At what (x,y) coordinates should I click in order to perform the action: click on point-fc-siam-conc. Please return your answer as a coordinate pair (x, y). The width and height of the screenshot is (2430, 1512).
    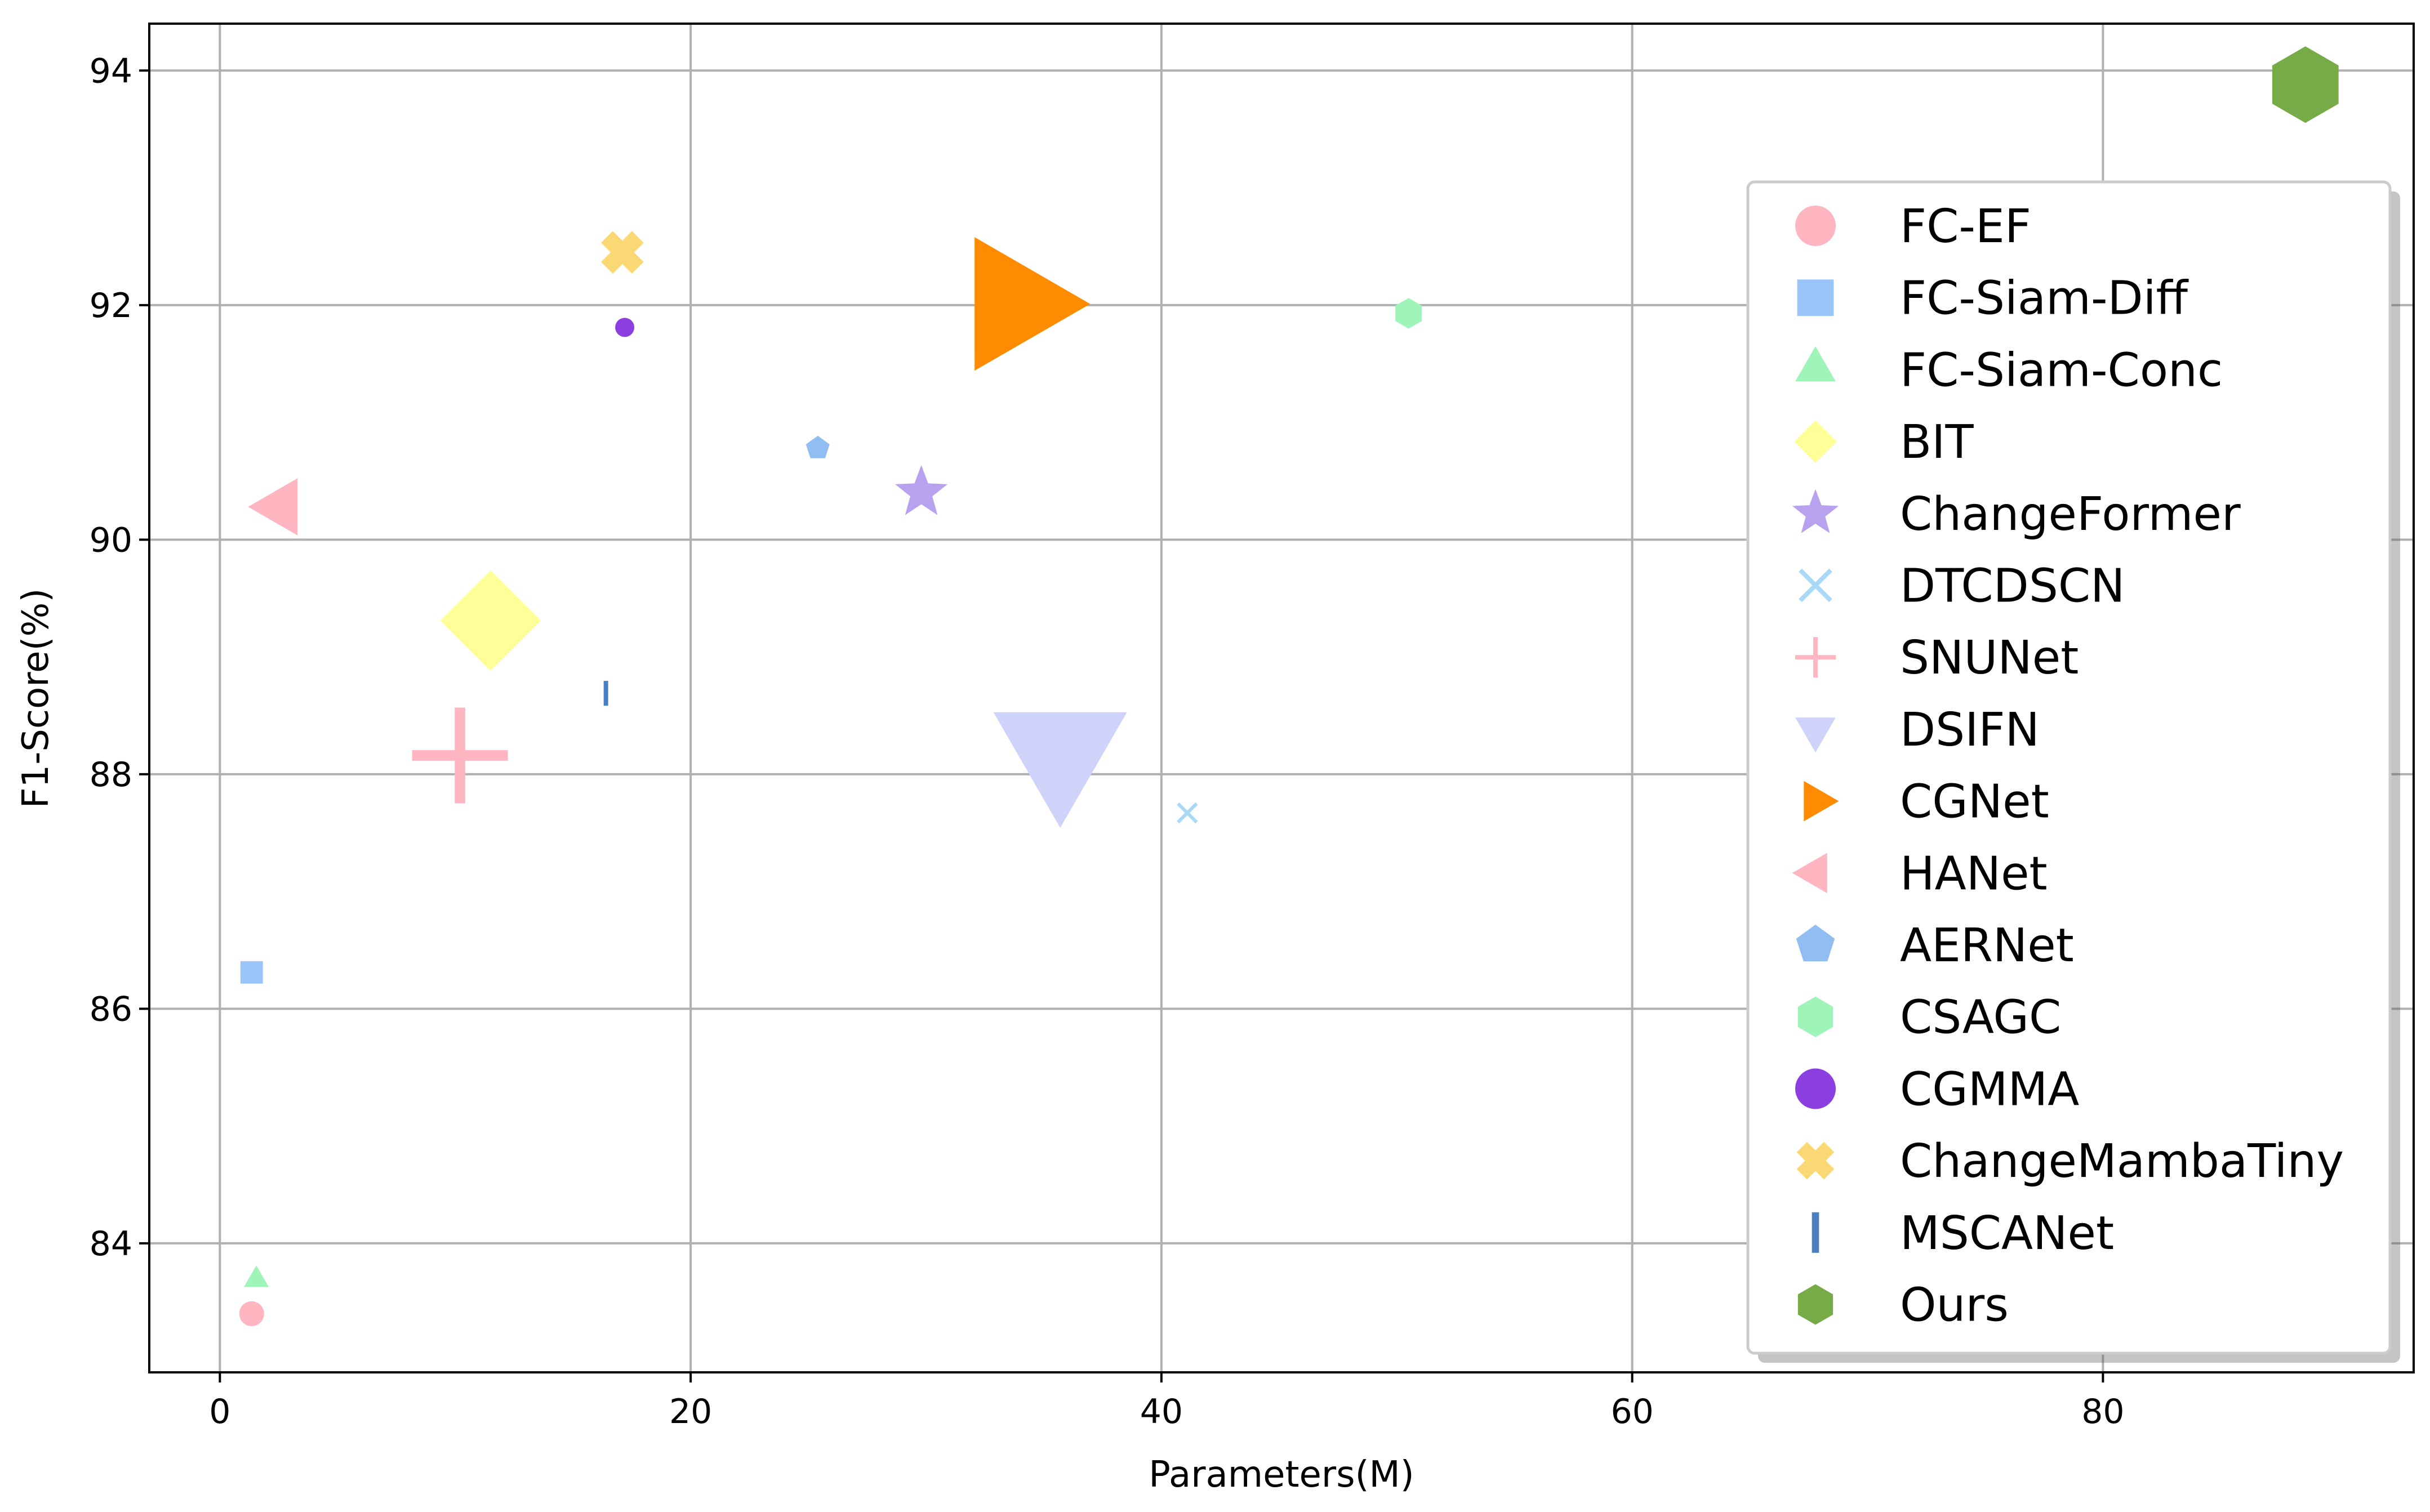
    Looking at the image, I should click on (256, 1276).